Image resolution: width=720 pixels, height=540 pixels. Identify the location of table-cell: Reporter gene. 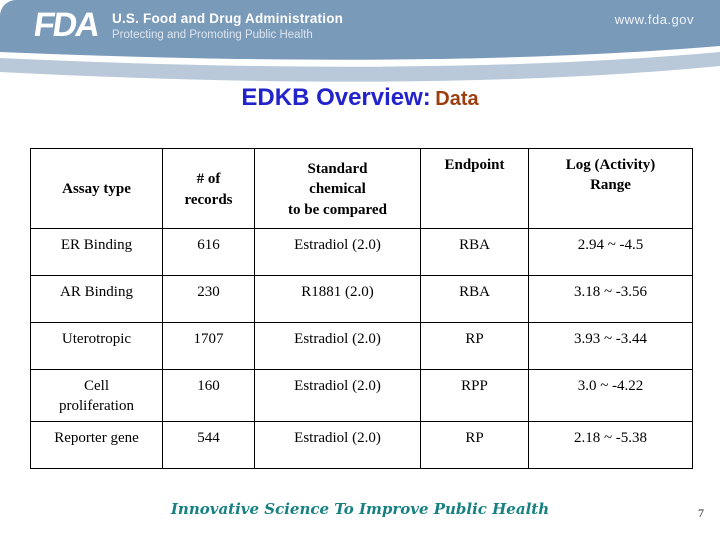
(96, 444).